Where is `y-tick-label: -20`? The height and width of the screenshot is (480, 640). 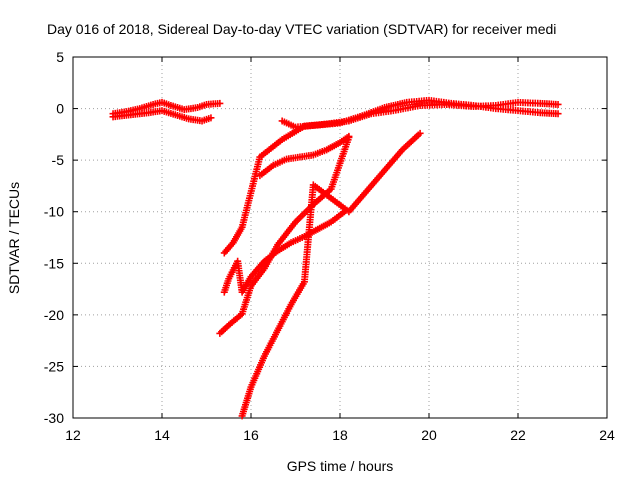
y-tick-label: -20 is located at coordinates (54, 315).